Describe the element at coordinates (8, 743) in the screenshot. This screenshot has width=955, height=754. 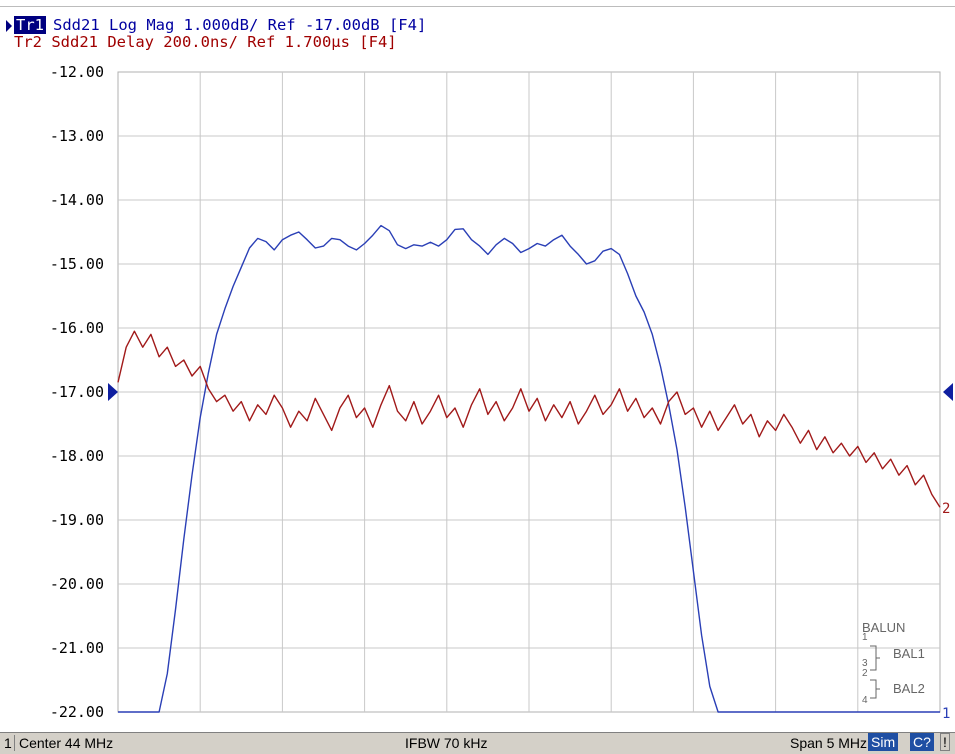
I see `channel-number: 1` at that location.